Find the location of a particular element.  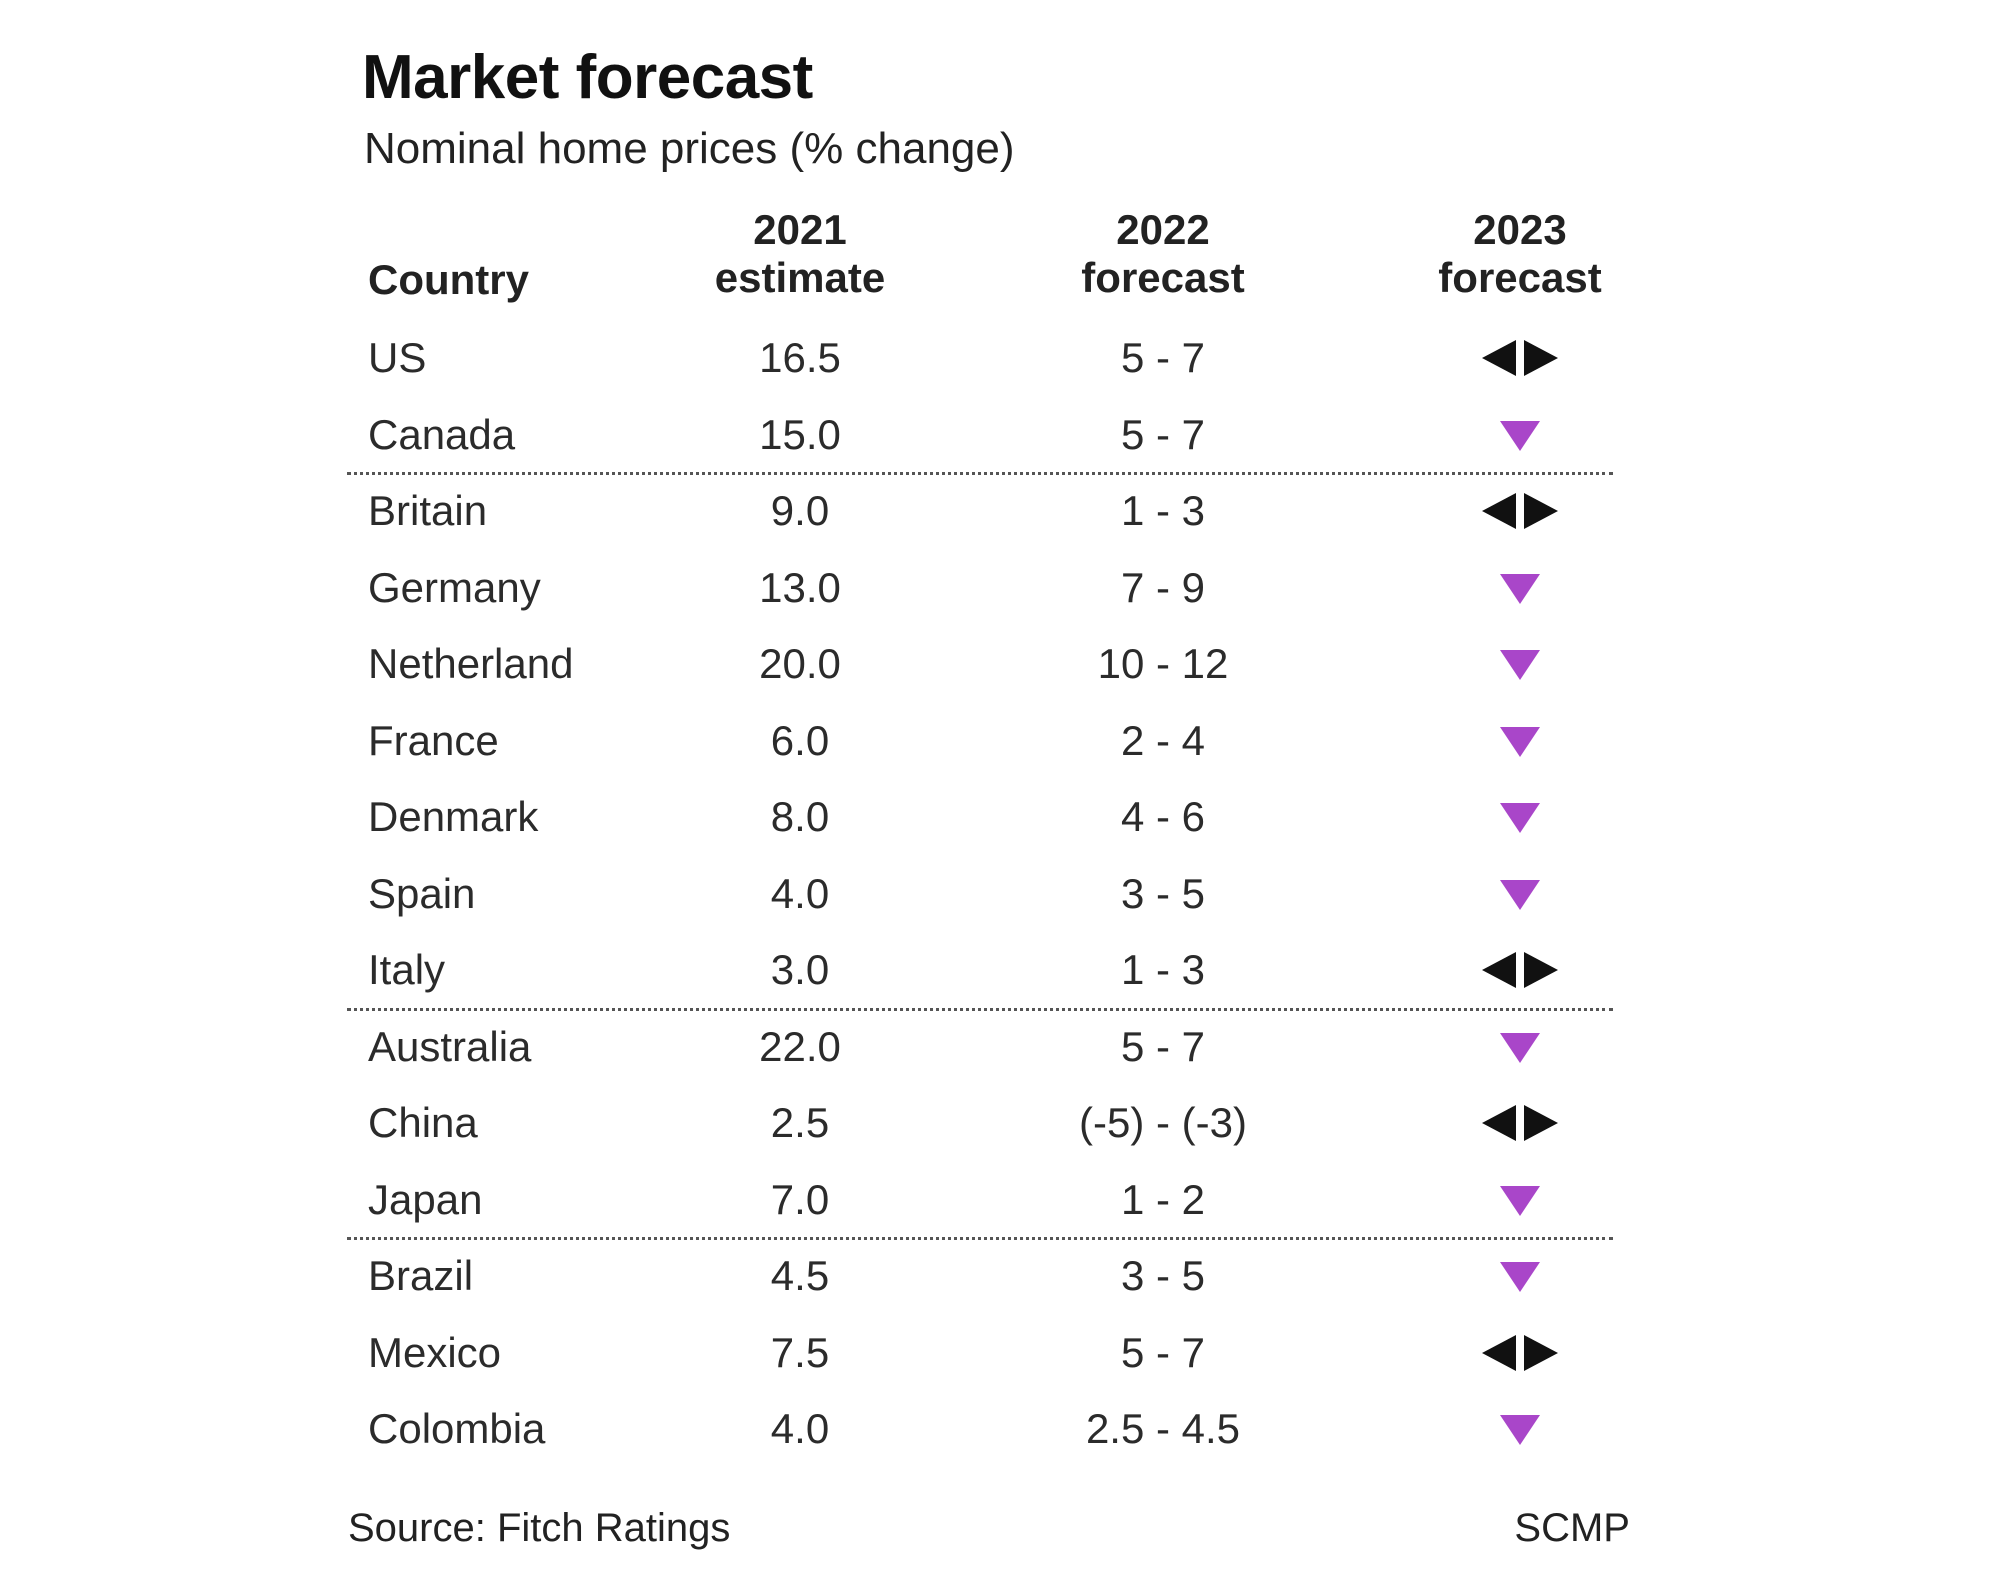

estimate-2021-cell: 15.0 is located at coordinates (800, 434).